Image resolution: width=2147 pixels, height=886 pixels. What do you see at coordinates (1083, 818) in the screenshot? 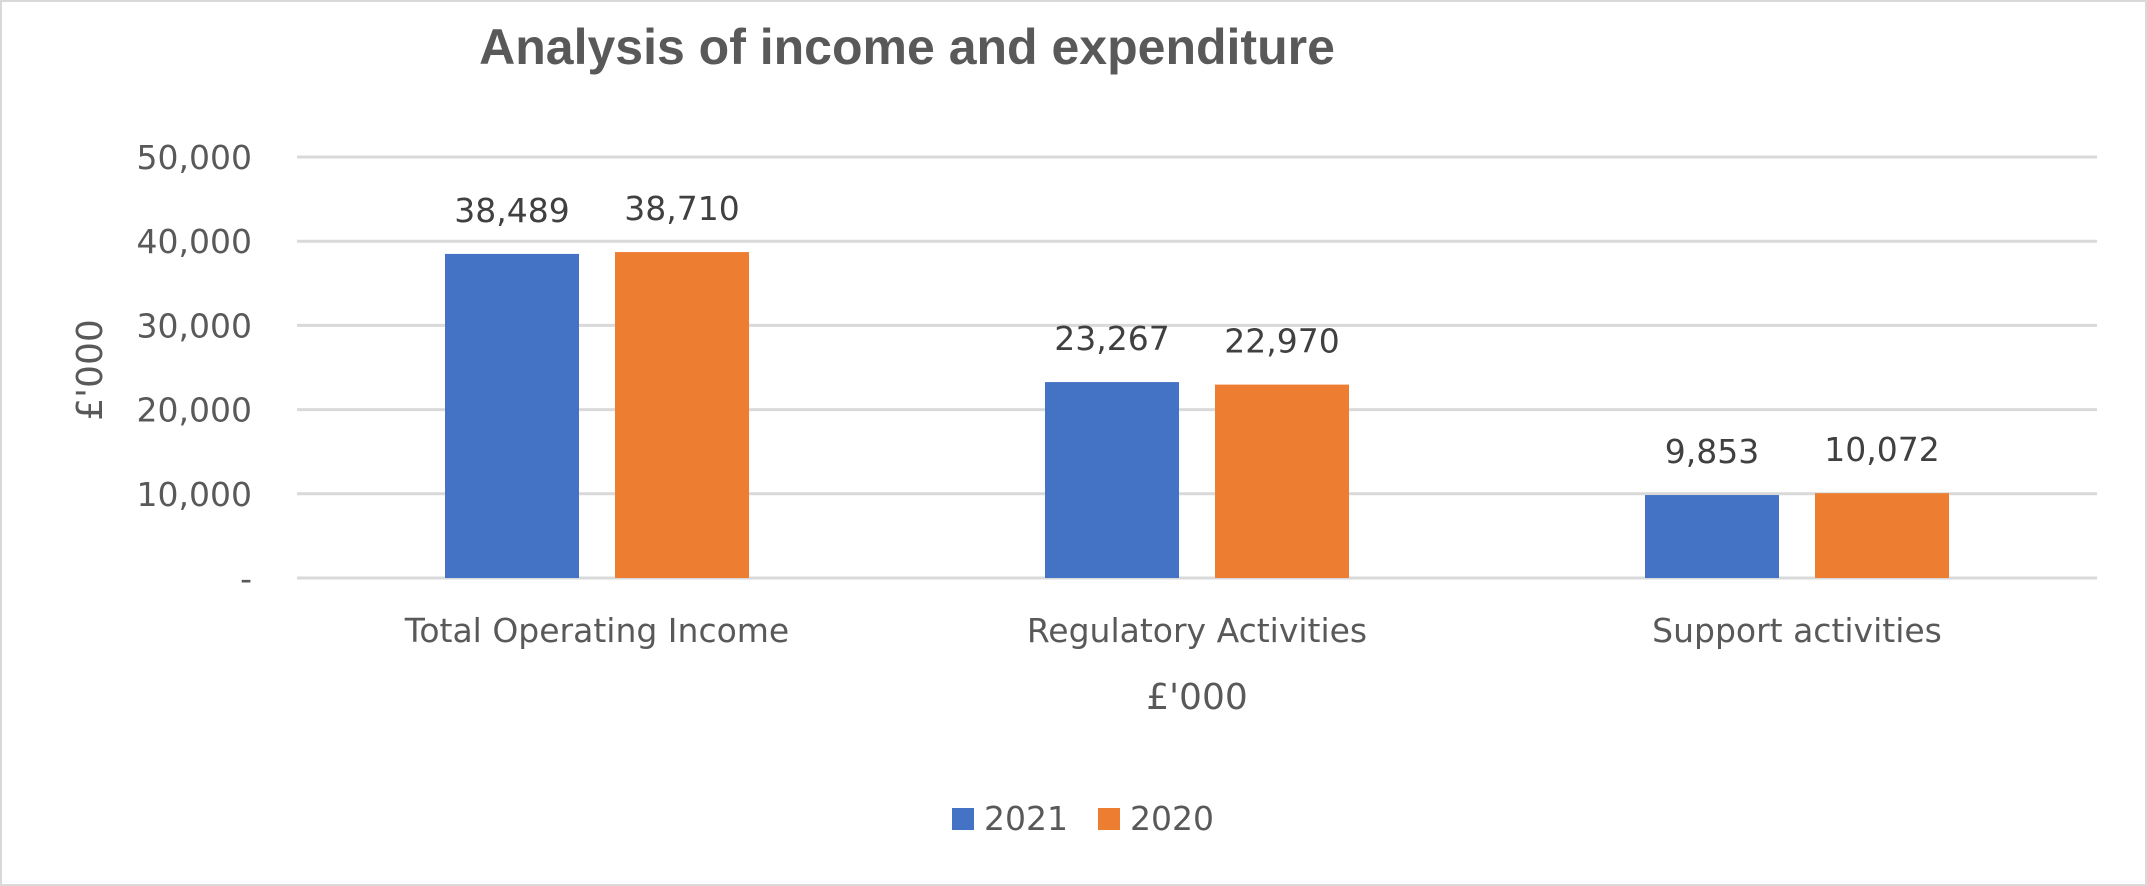
I see `legend: 2021 2020` at bounding box center [1083, 818].